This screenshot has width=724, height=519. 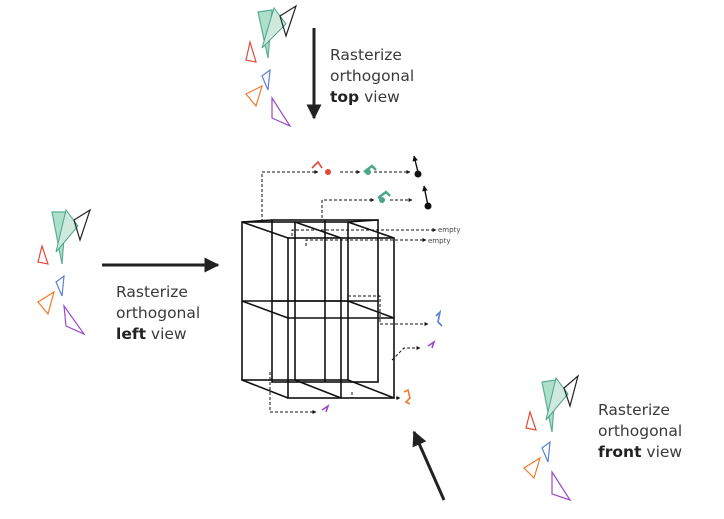 I want to click on front-view-arrow, so click(x=429, y=465).